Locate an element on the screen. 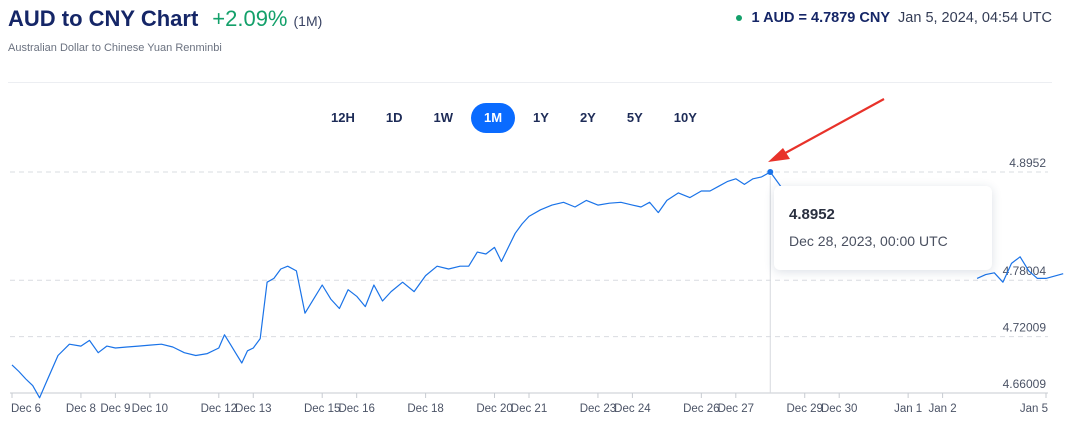 This screenshot has height=445, width=1080. range-button-1m: 1M is located at coordinates (493, 118).